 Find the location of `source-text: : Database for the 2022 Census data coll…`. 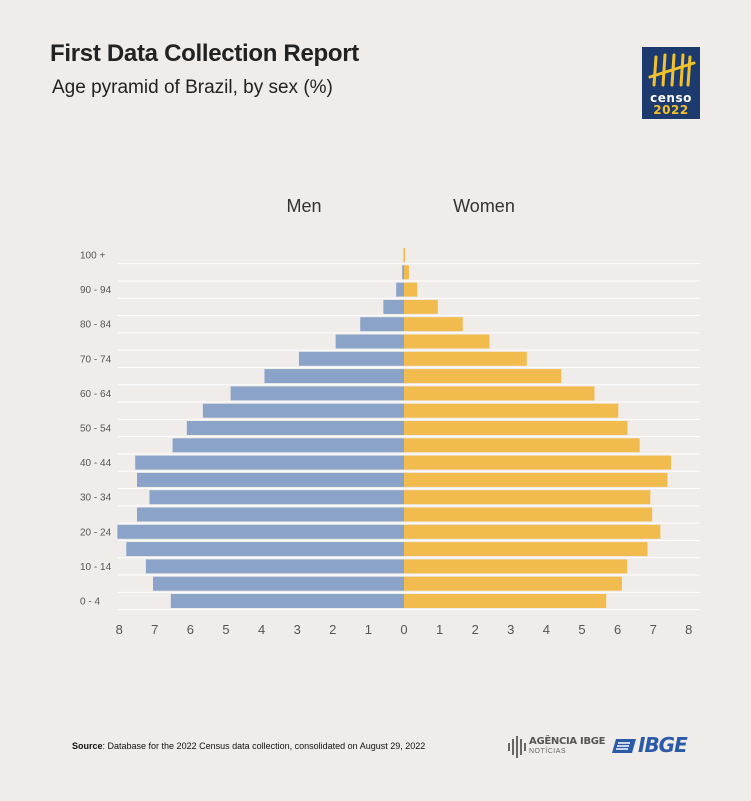

source-text: : Database for the 2022 Census data coll… is located at coordinates (264, 746).